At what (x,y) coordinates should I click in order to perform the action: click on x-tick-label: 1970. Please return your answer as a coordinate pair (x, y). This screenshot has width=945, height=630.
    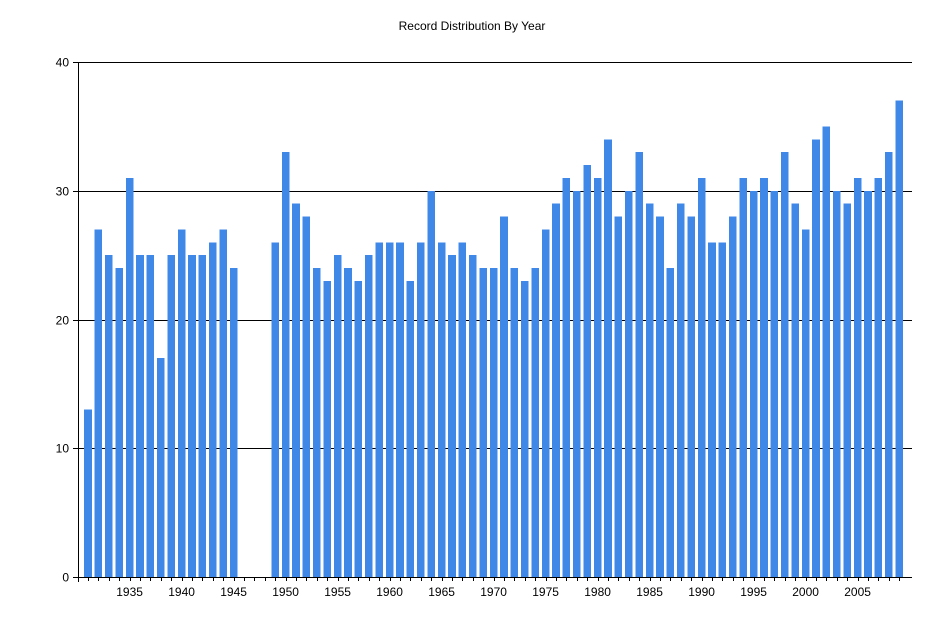
    Looking at the image, I should click on (493, 592).